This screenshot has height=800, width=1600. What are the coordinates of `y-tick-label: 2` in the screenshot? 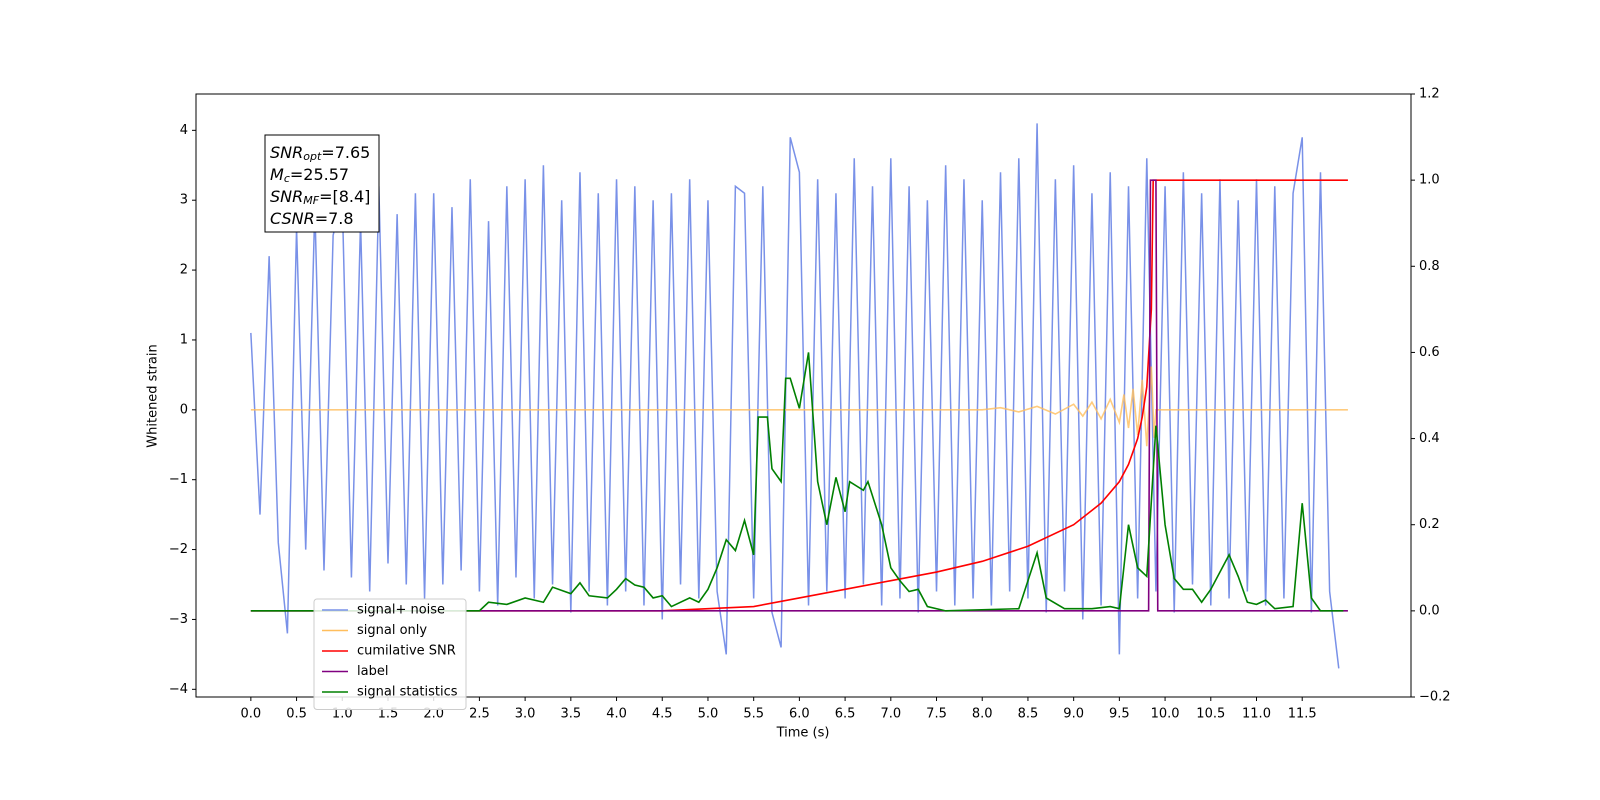 It's located at (184, 270).